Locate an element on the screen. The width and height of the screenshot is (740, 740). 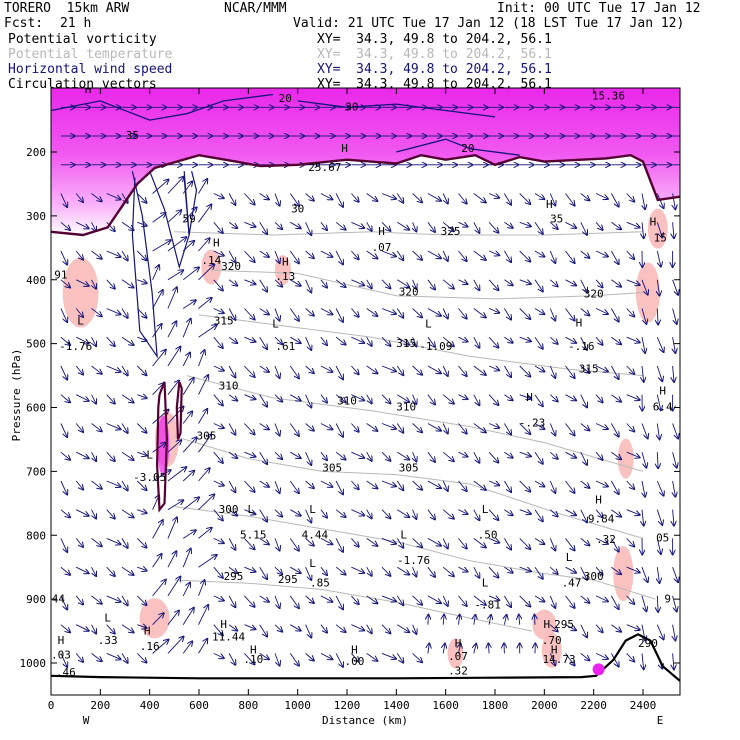
theta-label: 295 is located at coordinates (288, 579).